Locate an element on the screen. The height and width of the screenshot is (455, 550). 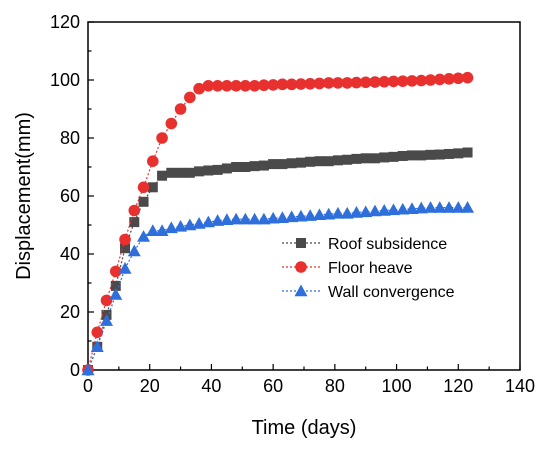
x-tick-label: 80 is located at coordinates (335, 386).